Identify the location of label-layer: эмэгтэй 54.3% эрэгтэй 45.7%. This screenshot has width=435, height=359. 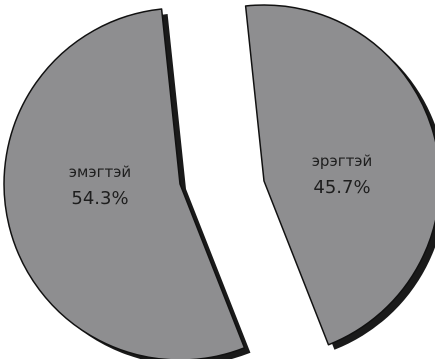
(220, 180).